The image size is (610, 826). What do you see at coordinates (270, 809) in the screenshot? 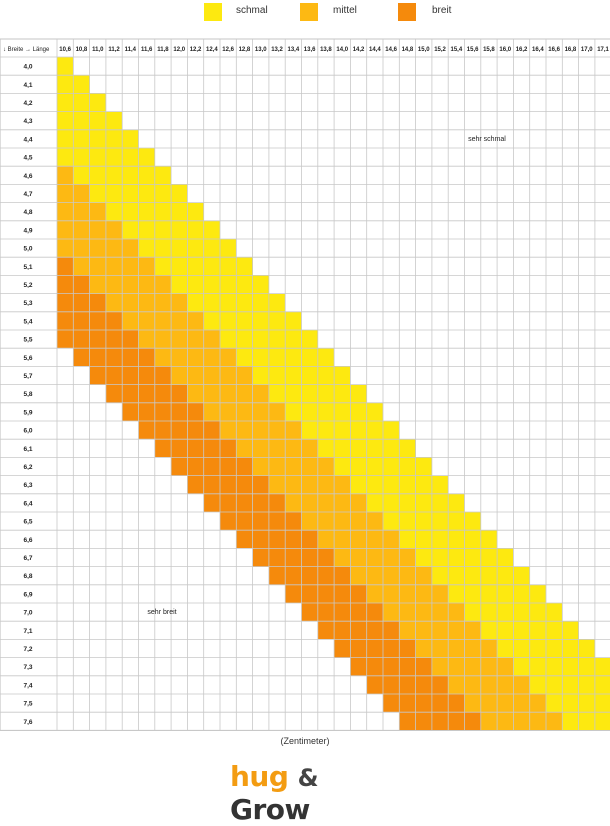
I see `logo-grow: Grow` at bounding box center [270, 809].